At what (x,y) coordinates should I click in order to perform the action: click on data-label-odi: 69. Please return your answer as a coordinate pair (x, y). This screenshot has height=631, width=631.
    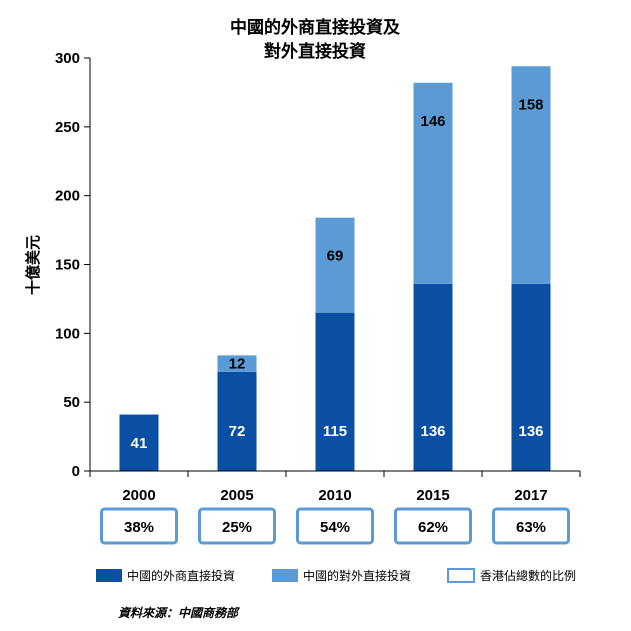
    Looking at the image, I should click on (335, 256).